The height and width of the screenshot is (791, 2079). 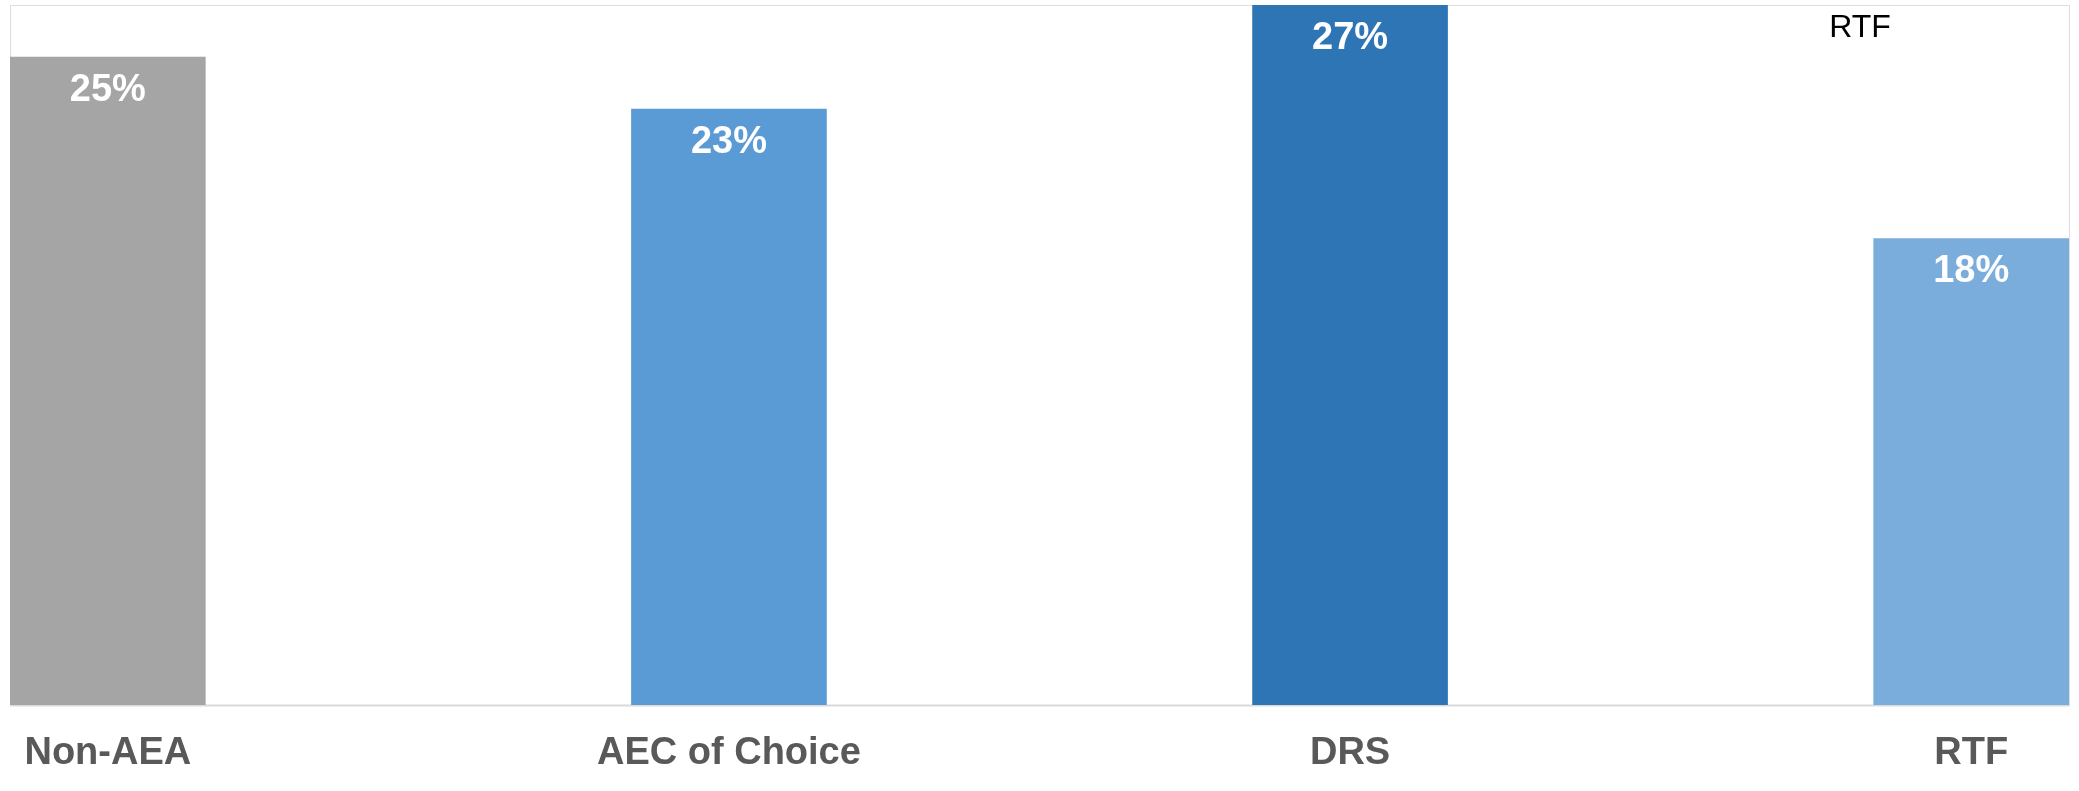 I want to click on data-label: 23%, so click(x=728, y=139).